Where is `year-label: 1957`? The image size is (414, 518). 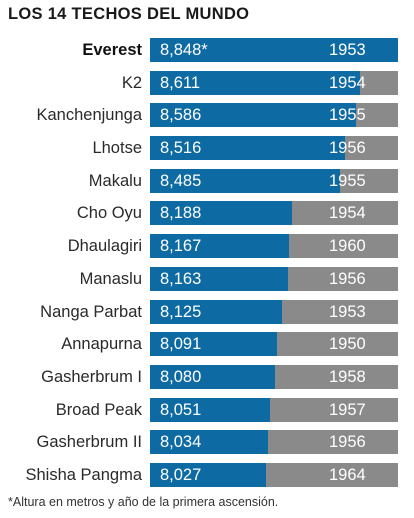 year-label: 1957 is located at coordinates (347, 409).